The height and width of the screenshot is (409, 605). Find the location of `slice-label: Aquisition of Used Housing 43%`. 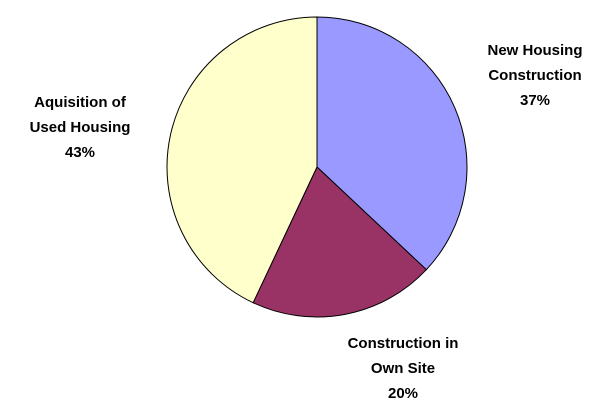

slice-label: Aquisition of Used Housing 43% is located at coordinates (80, 127).